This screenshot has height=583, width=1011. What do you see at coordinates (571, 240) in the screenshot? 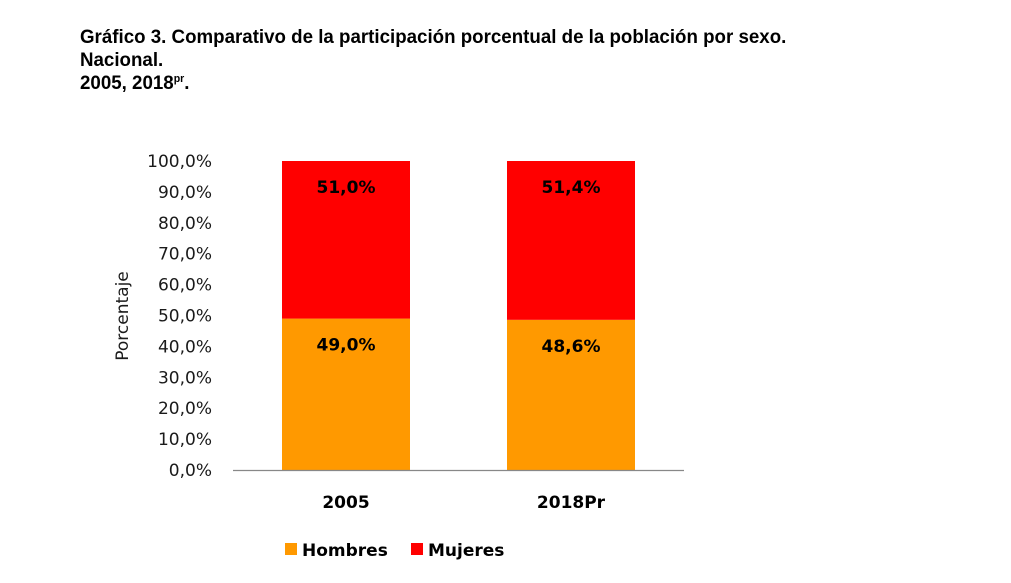
I see `bar-mujeres-2018pr` at bounding box center [571, 240].